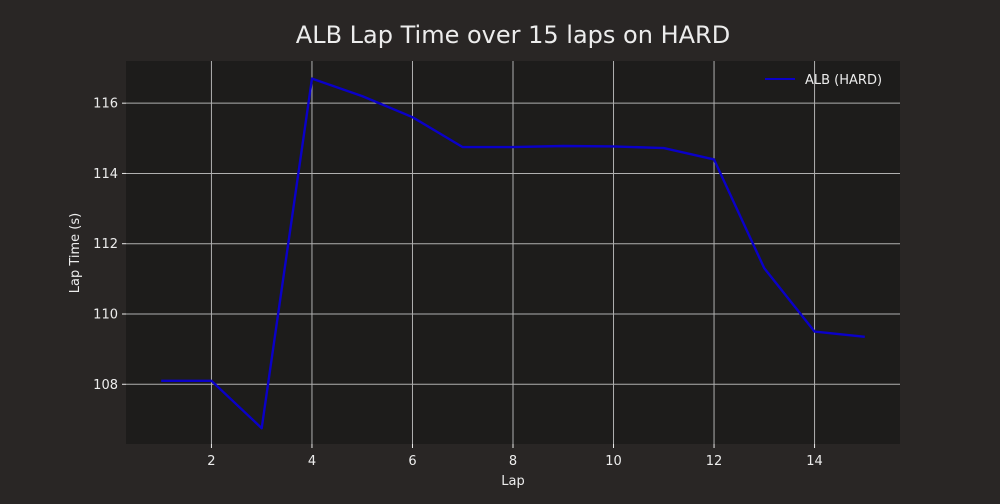 Image resolution: width=1000 pixels, height=504 pixels. I want to click on y-tick-label: 114, so click(105, 174).